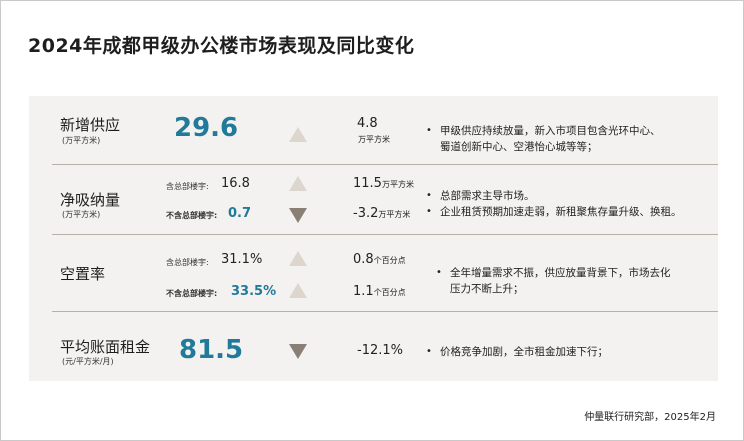 This screenshot has height=441, width=744. What do you see at coordinates (240, 213) in the screenshot?
I see `absorption-sub2-value: 0.7` at bounding box center [240, 213].